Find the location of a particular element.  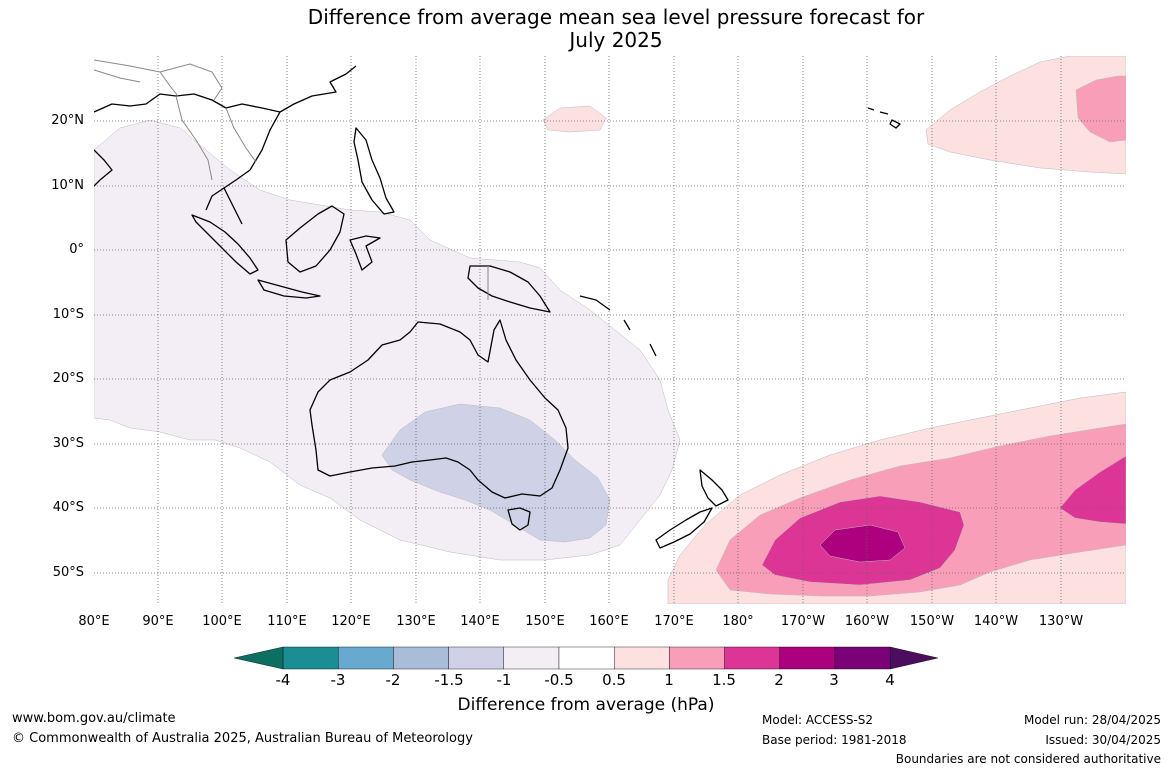

colorbar-label: -2 is located at coordinates (393, 680).